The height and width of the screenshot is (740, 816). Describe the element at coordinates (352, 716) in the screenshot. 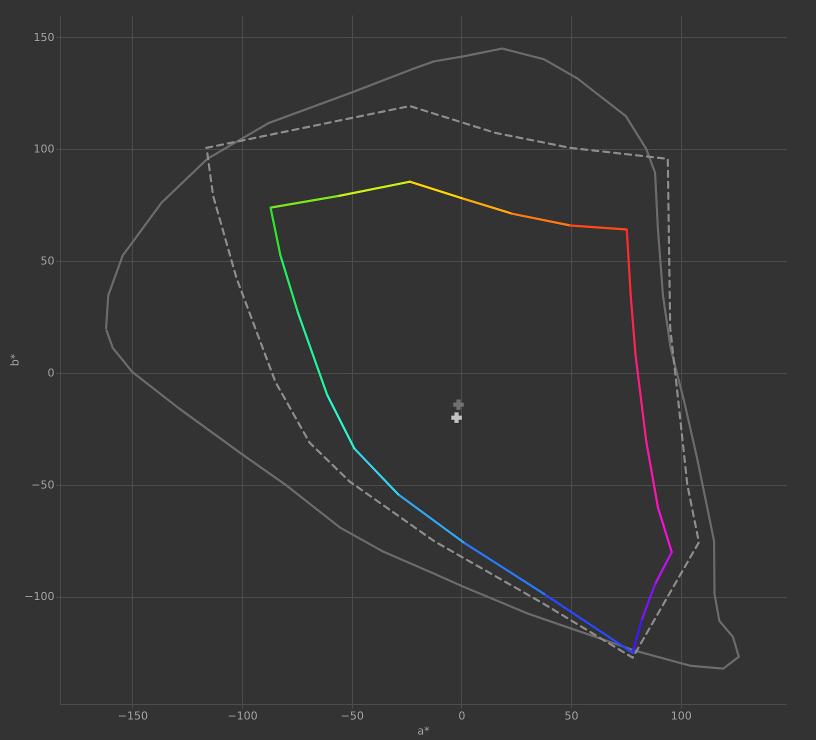

I see `x-tick-label: −50` at that location.